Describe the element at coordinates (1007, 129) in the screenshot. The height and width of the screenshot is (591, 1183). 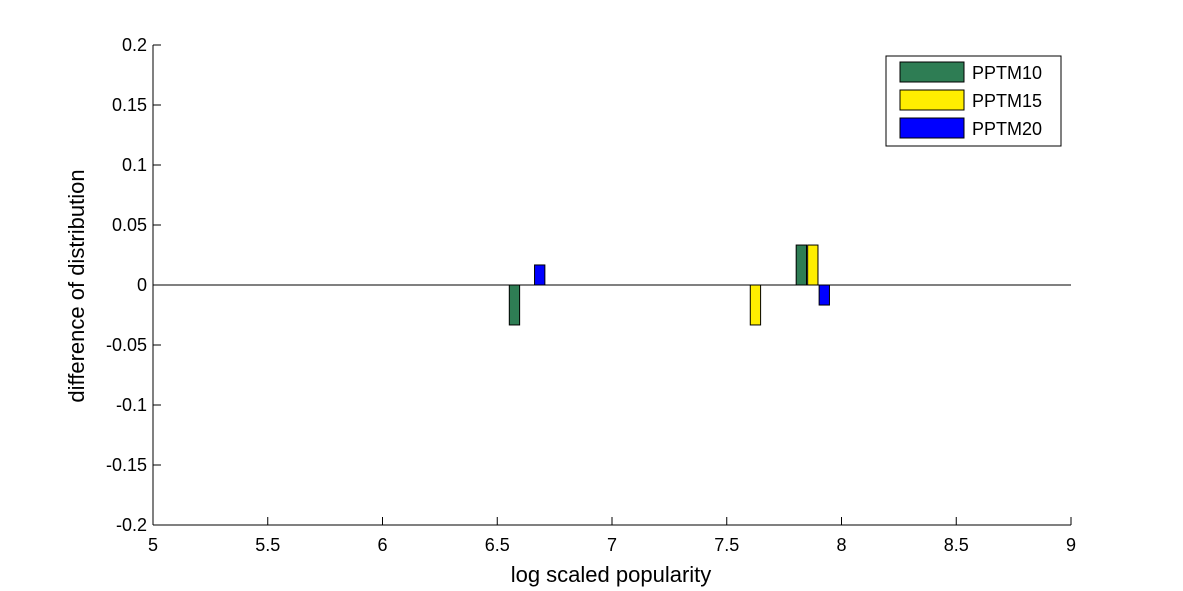
I see `legend-label-pptm20: PPTM20` at that location.